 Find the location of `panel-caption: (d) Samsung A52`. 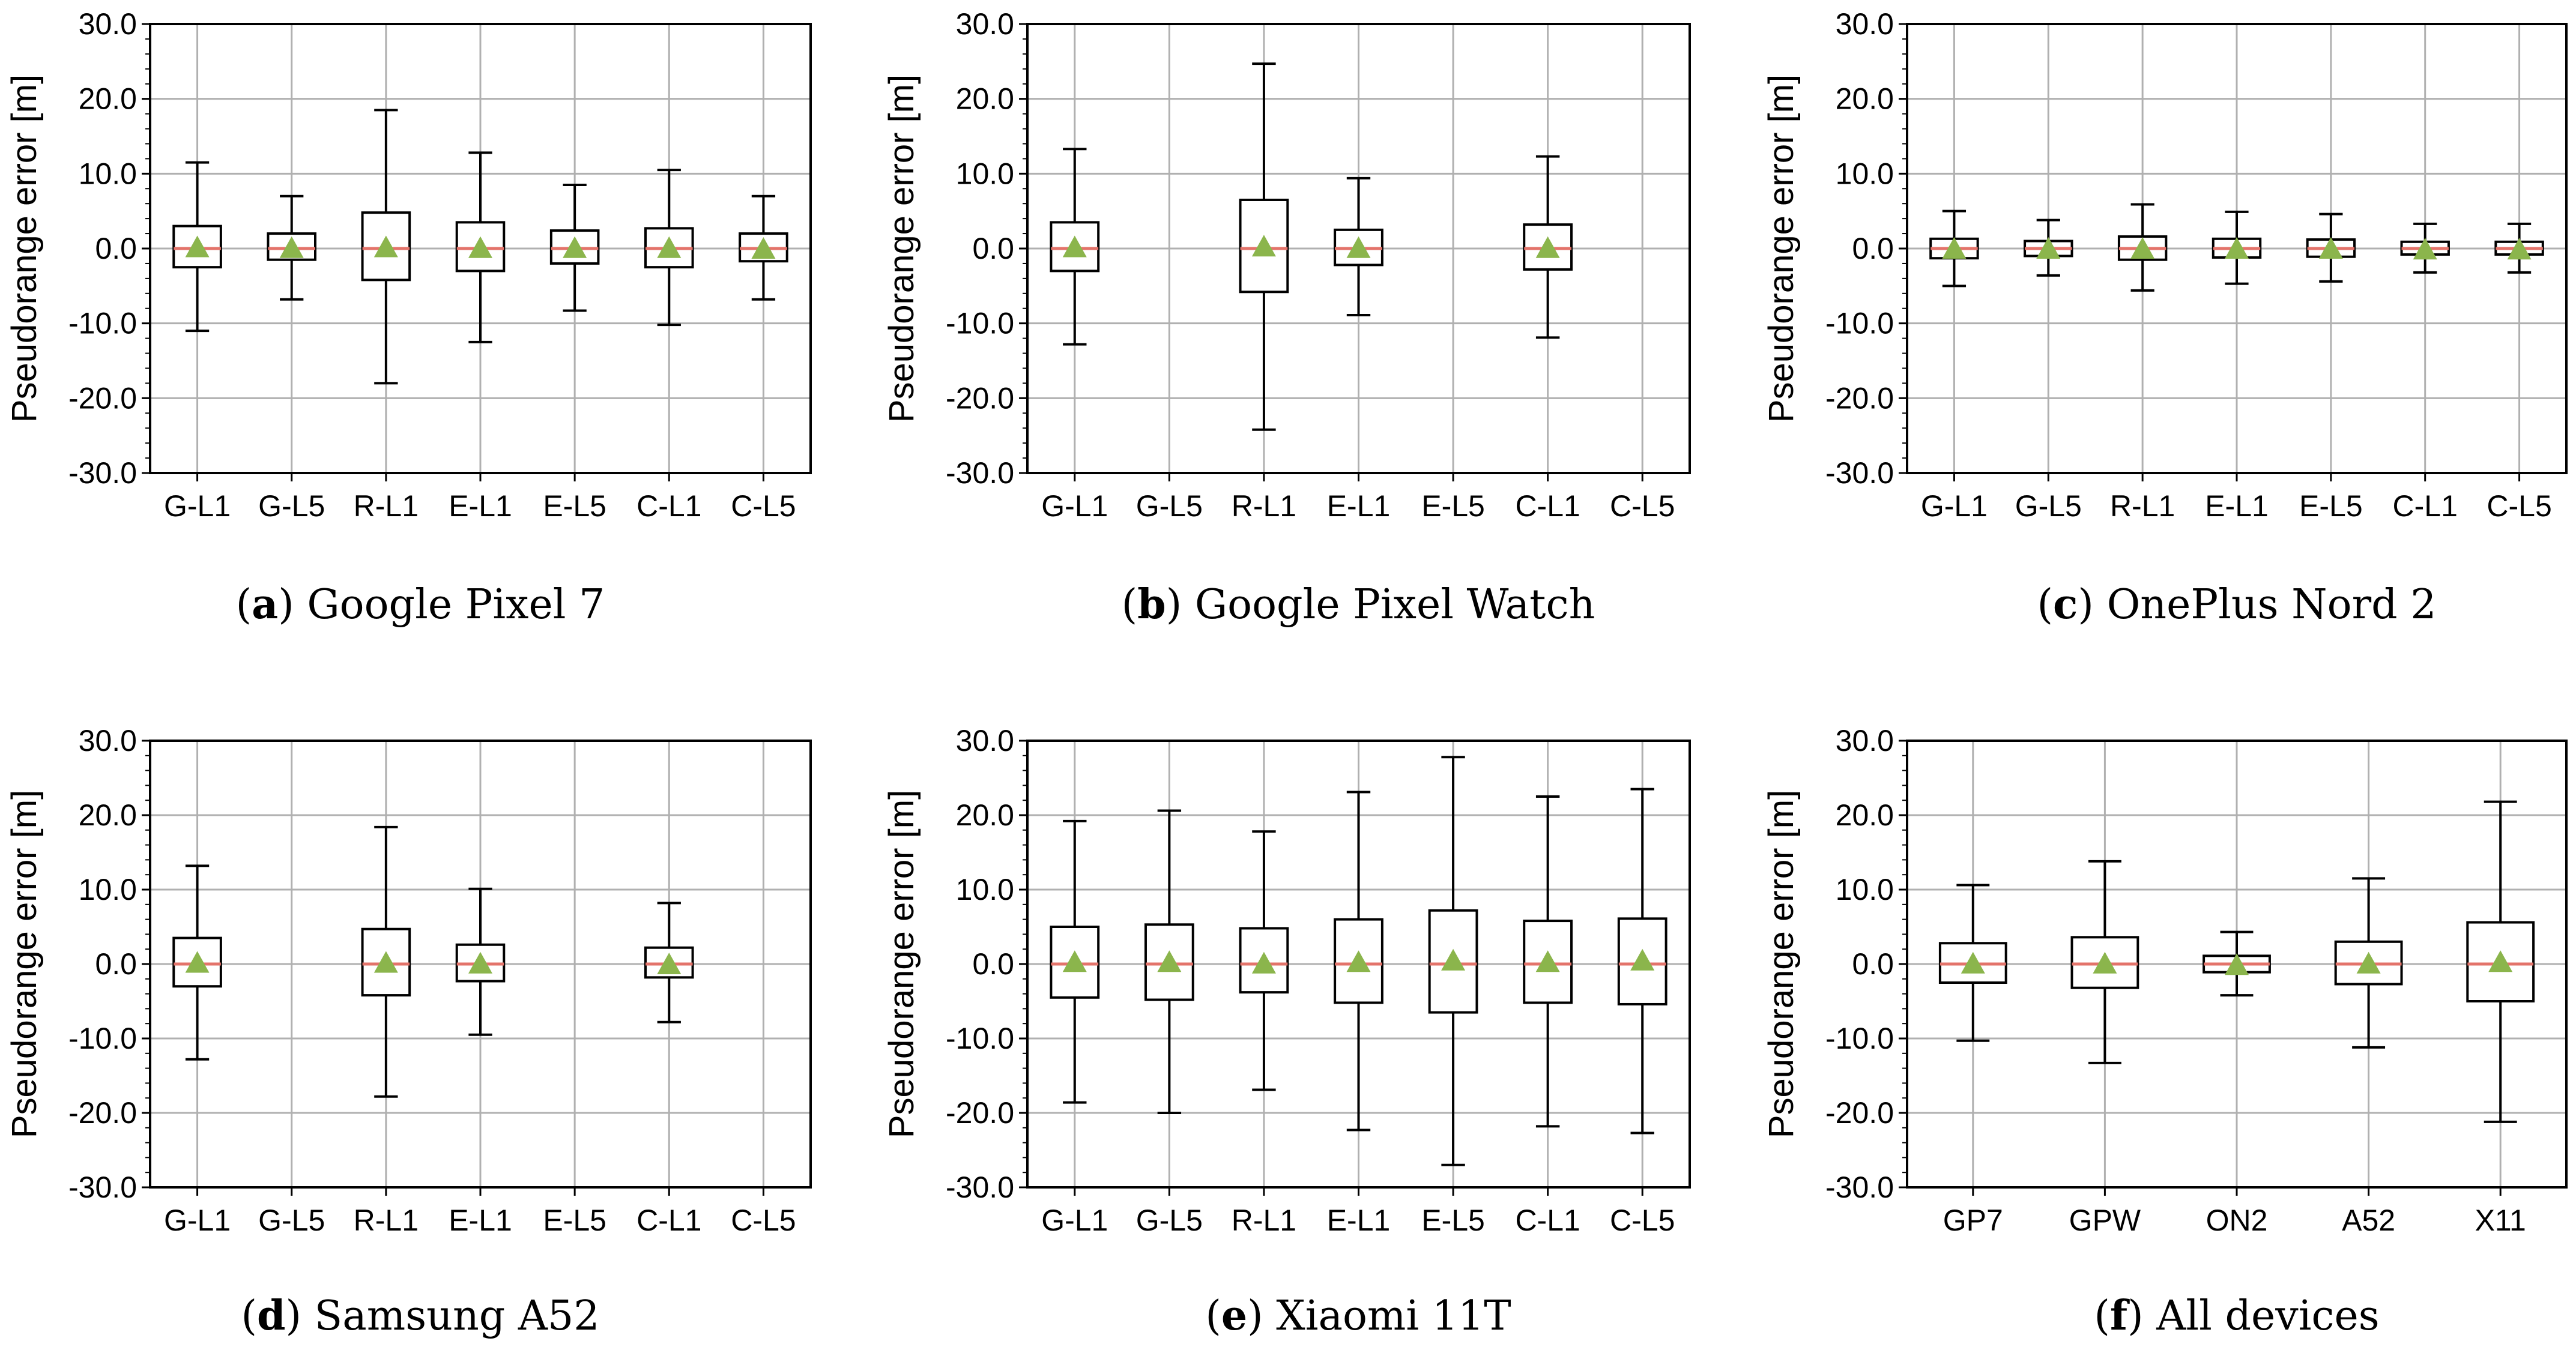

panel-caption: (d) Samsung A52 is located at coordinates (420, 1316).